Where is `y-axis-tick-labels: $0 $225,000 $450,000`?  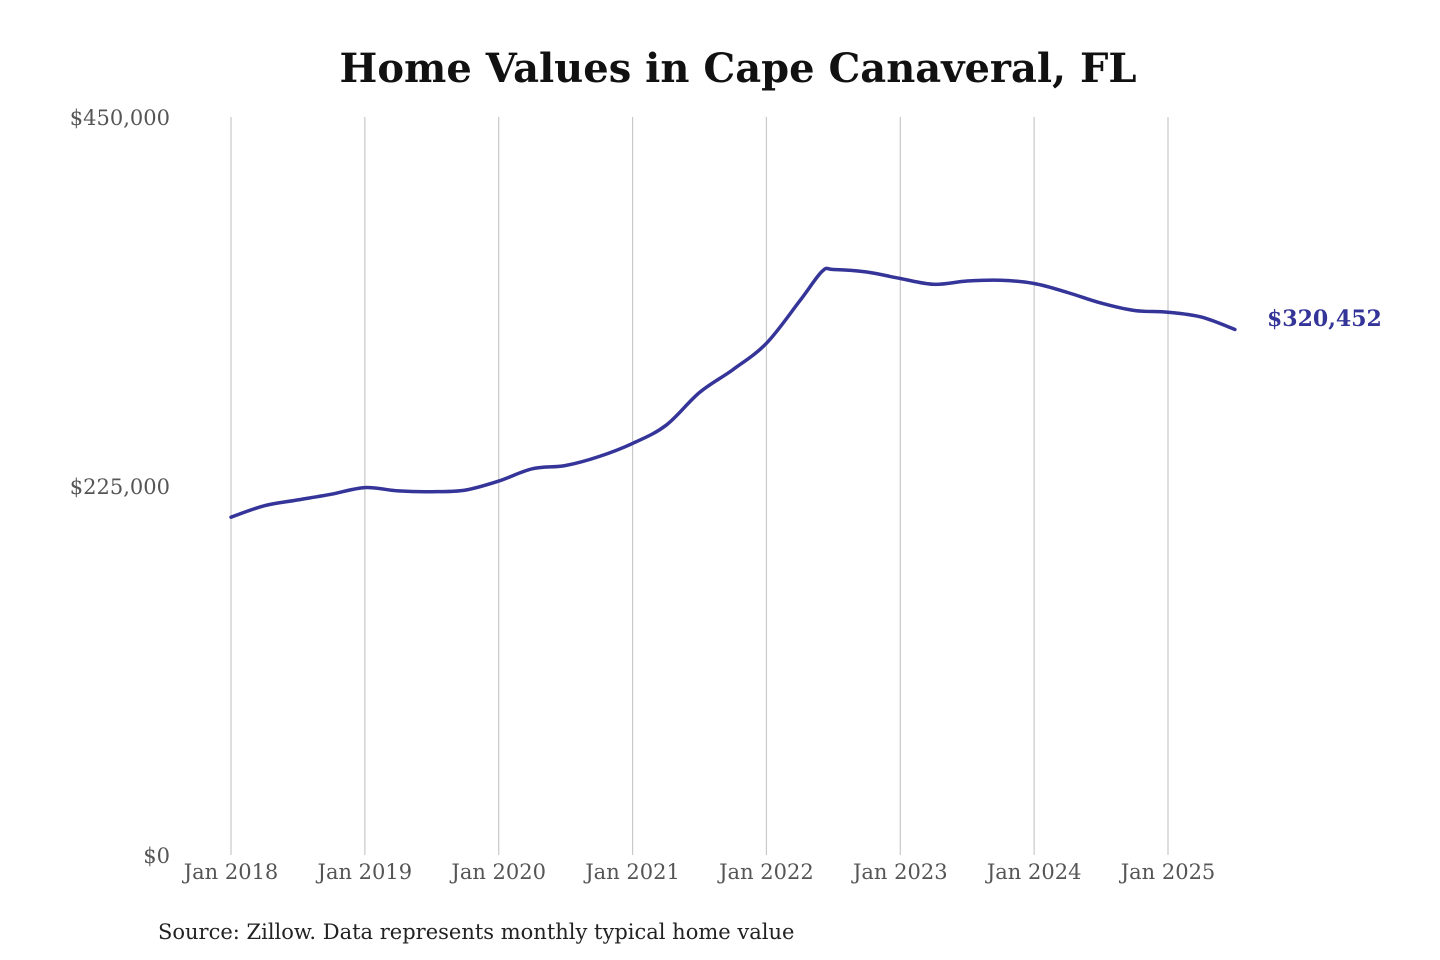 y-axis-tick-labels: $0 $225,000 $450,000 is located at coordinates (120, 487).